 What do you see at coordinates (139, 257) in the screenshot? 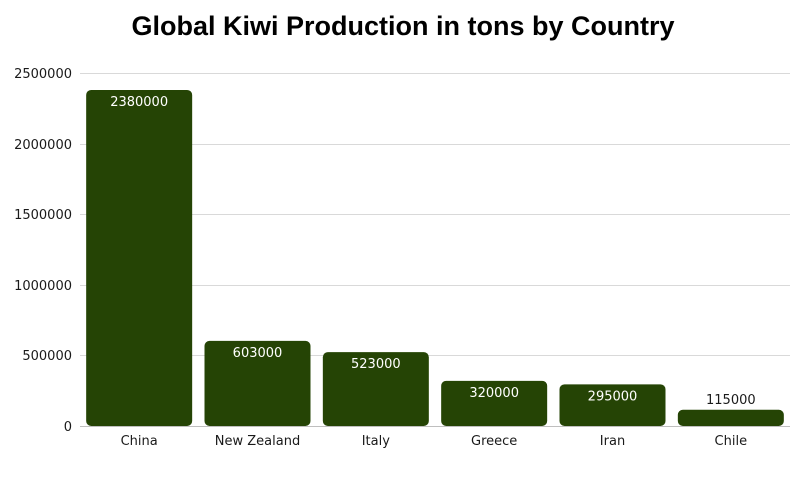
I see `bar-china` at bounding box center [139, 257].